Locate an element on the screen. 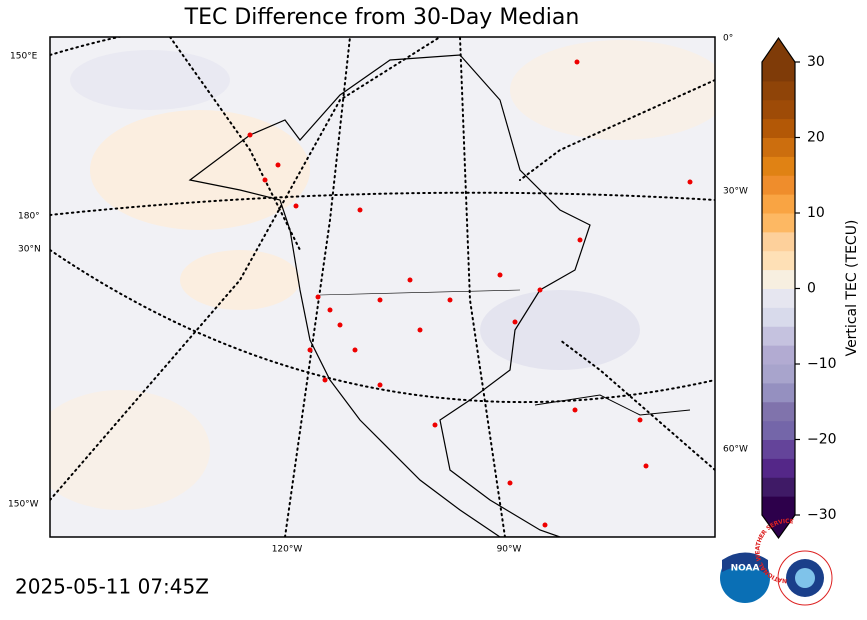 The image size is (867, 620). title: TEC Difference from 30-Day Median is located at coordinates (382, 17).